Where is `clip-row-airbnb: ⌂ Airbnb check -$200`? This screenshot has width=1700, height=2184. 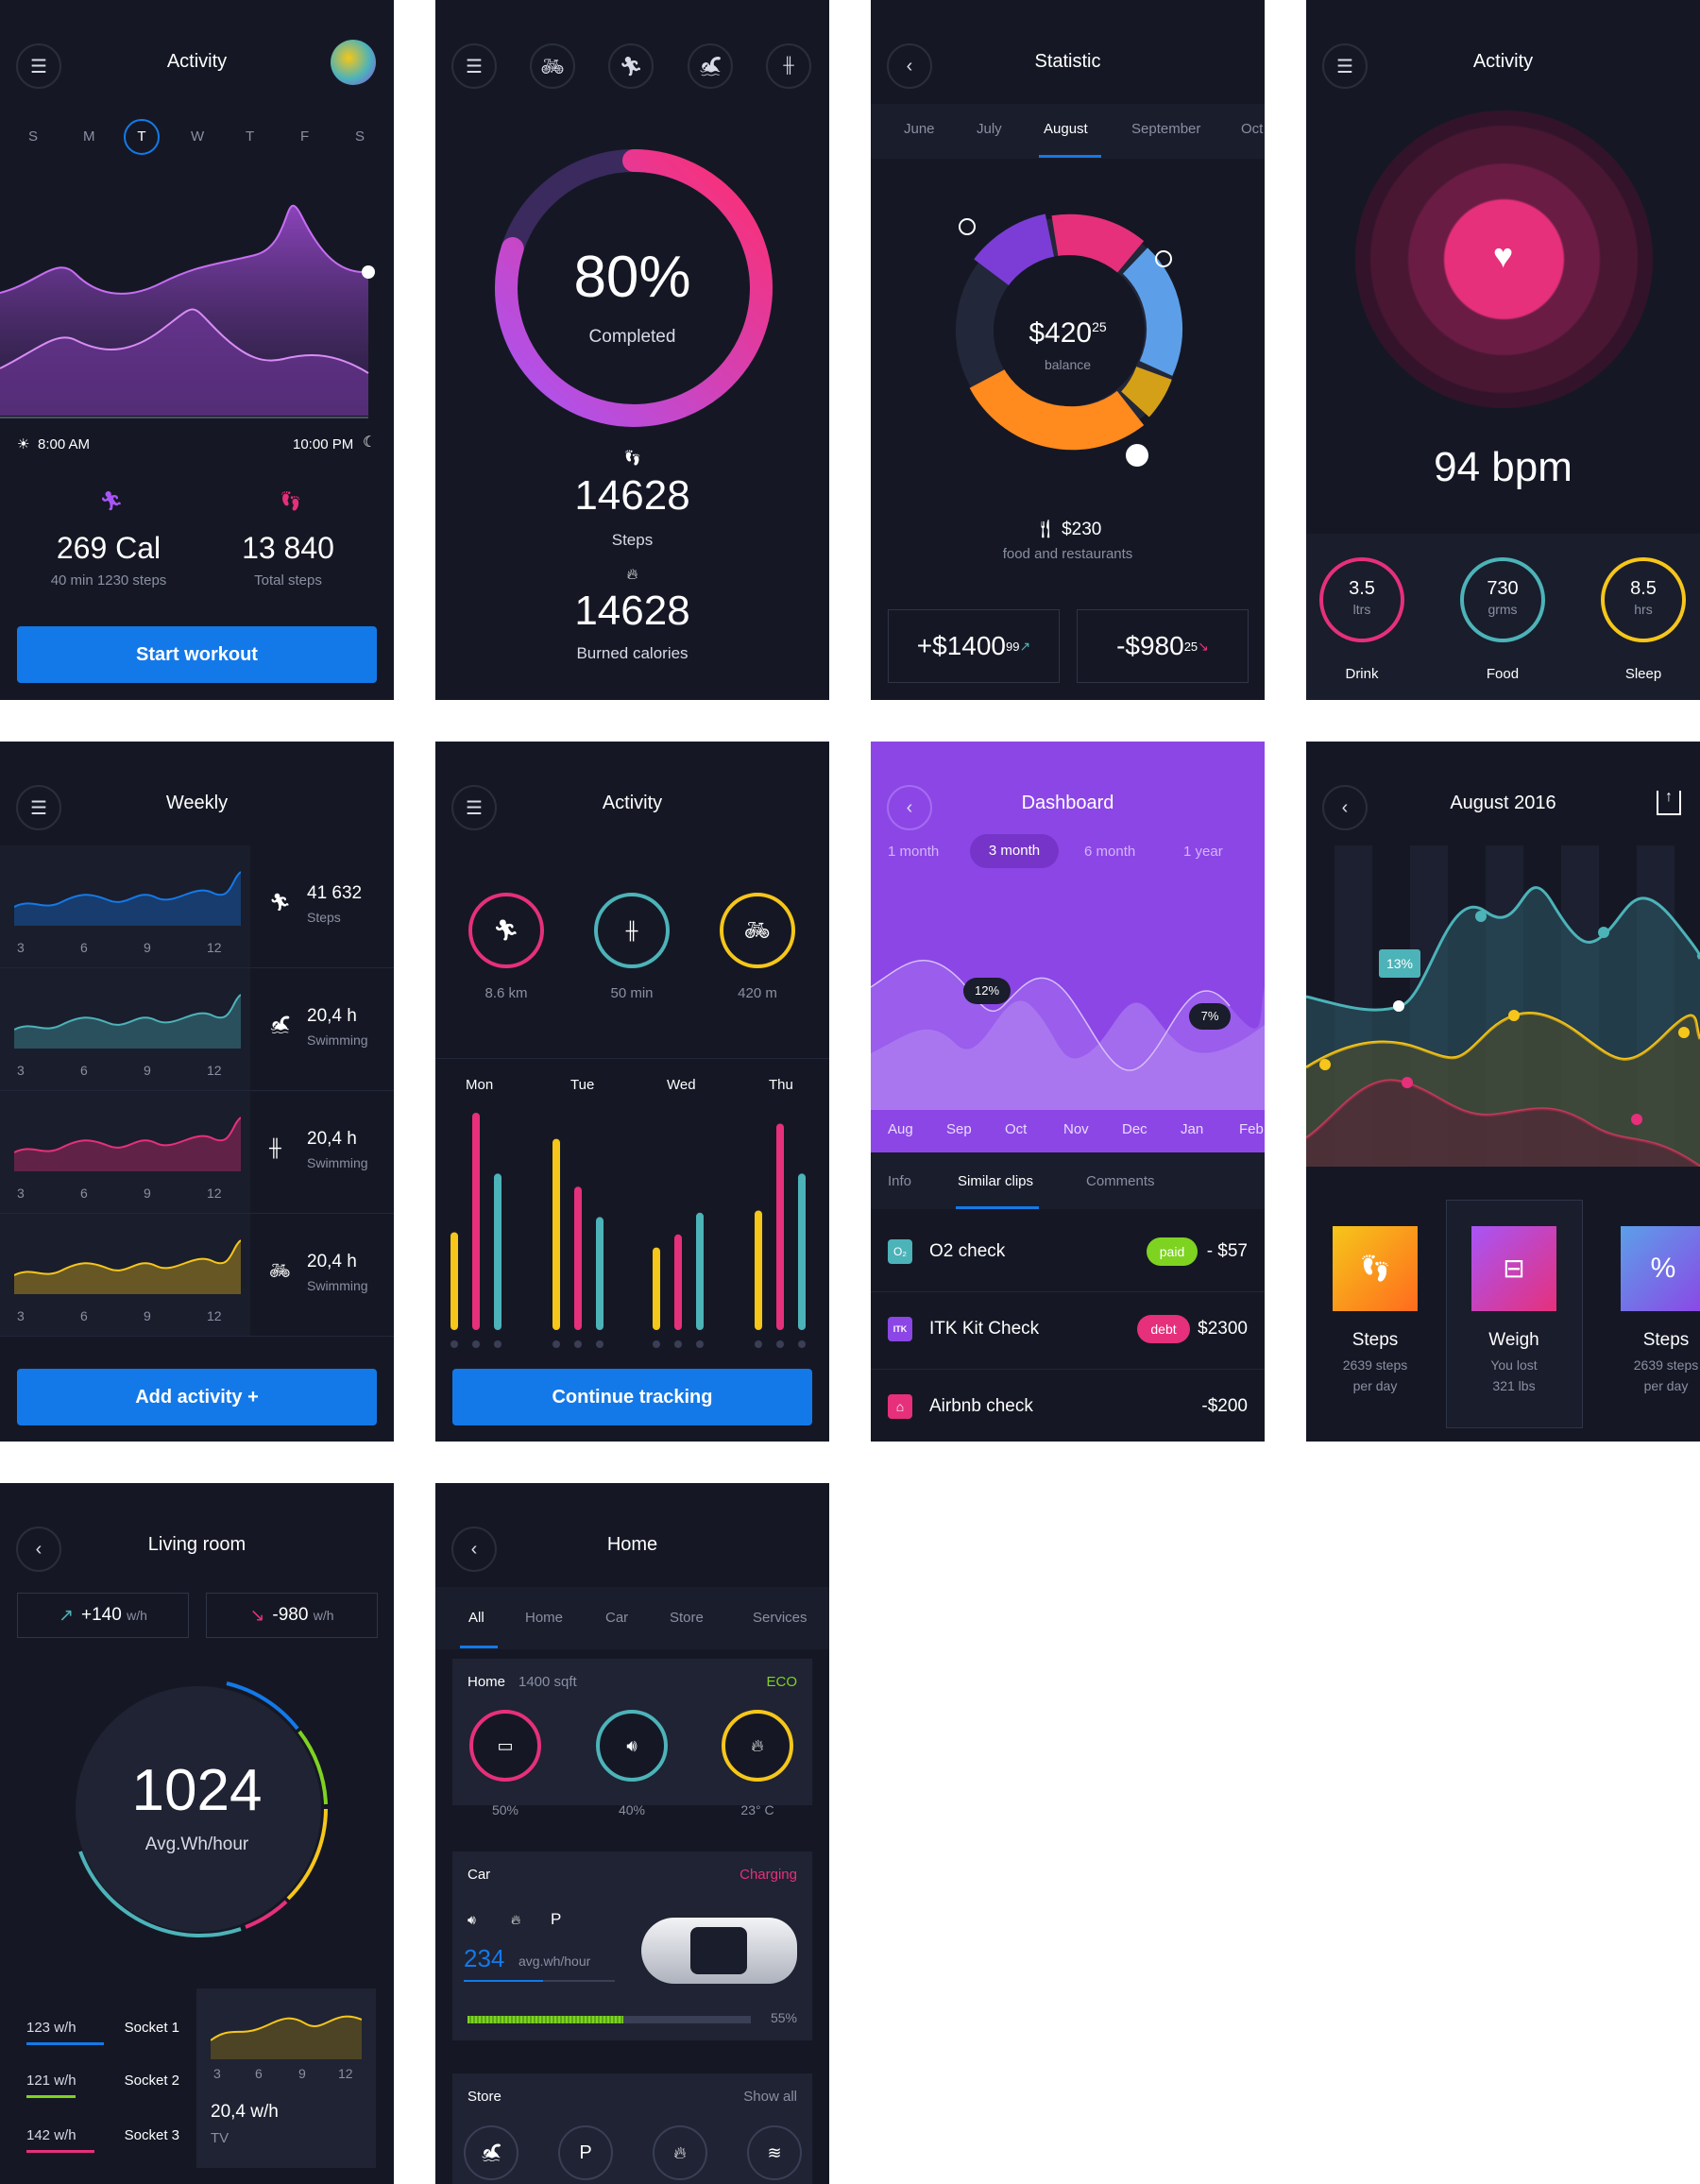
clip-row-airbnb: ⌂ Airbnb check -$200 is located at coordinates (1068, 1405).